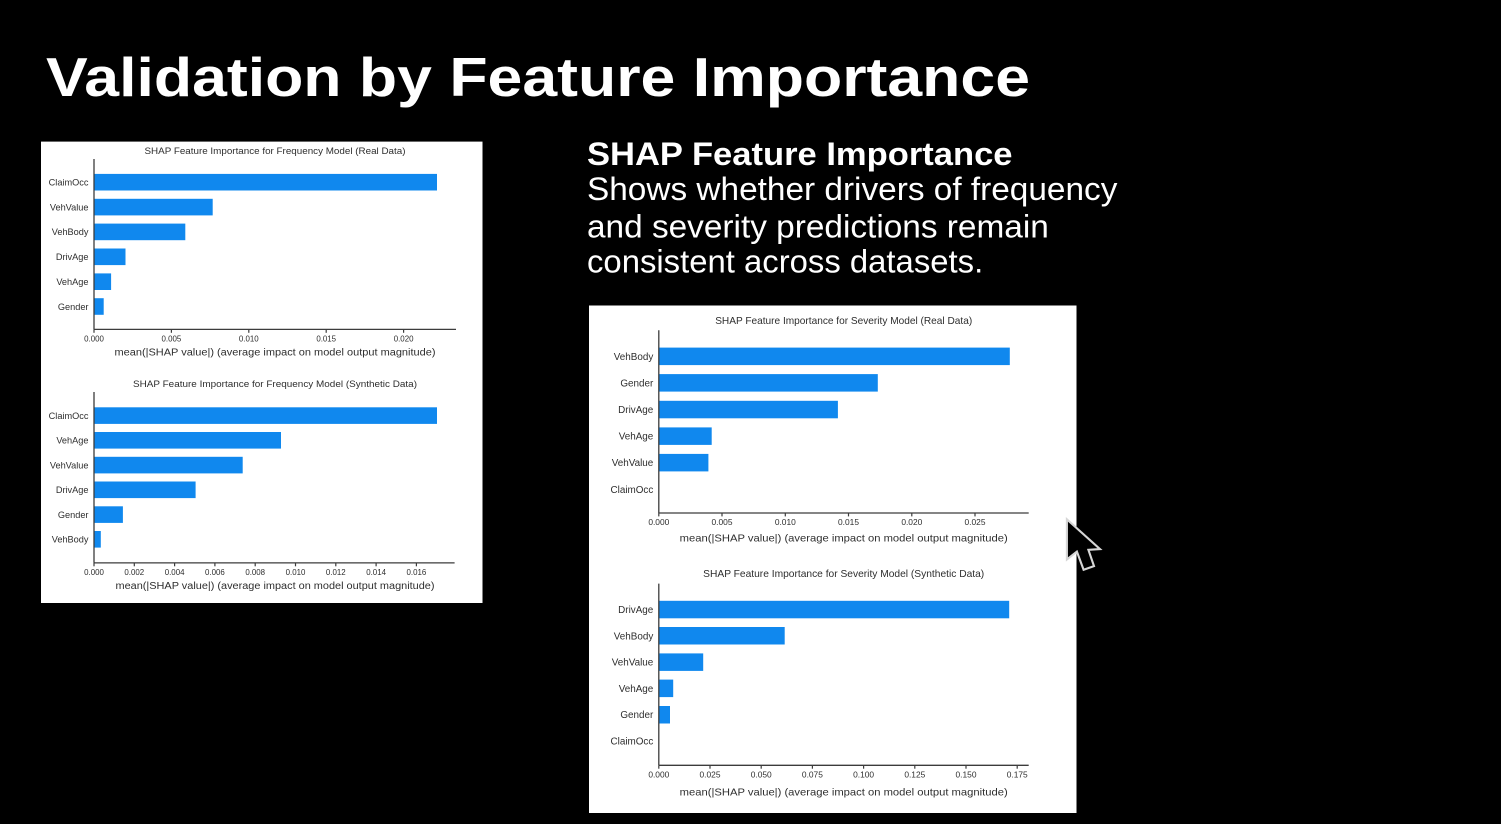  Describe the element at coordinates (376, 572) in the screenshot. I see `svg-text: 0.014` at that location.